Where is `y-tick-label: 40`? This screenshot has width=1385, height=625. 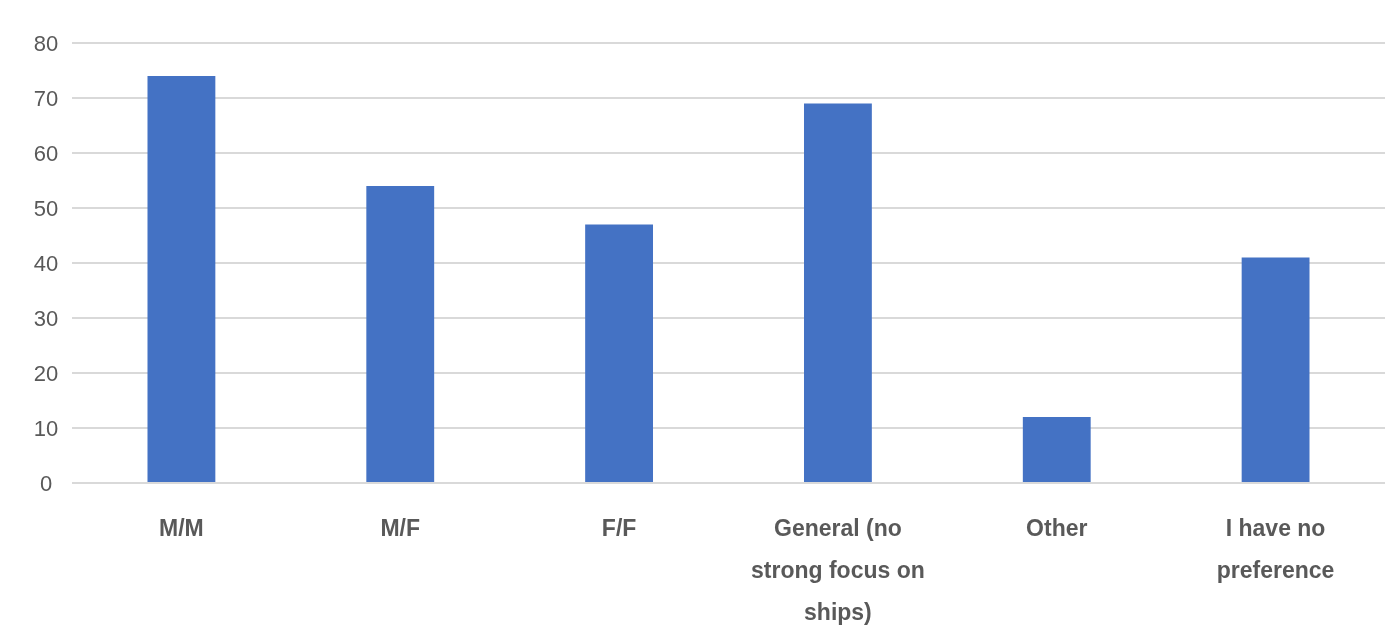
y-tick-label: 40 is located at coordinates (46, 263).